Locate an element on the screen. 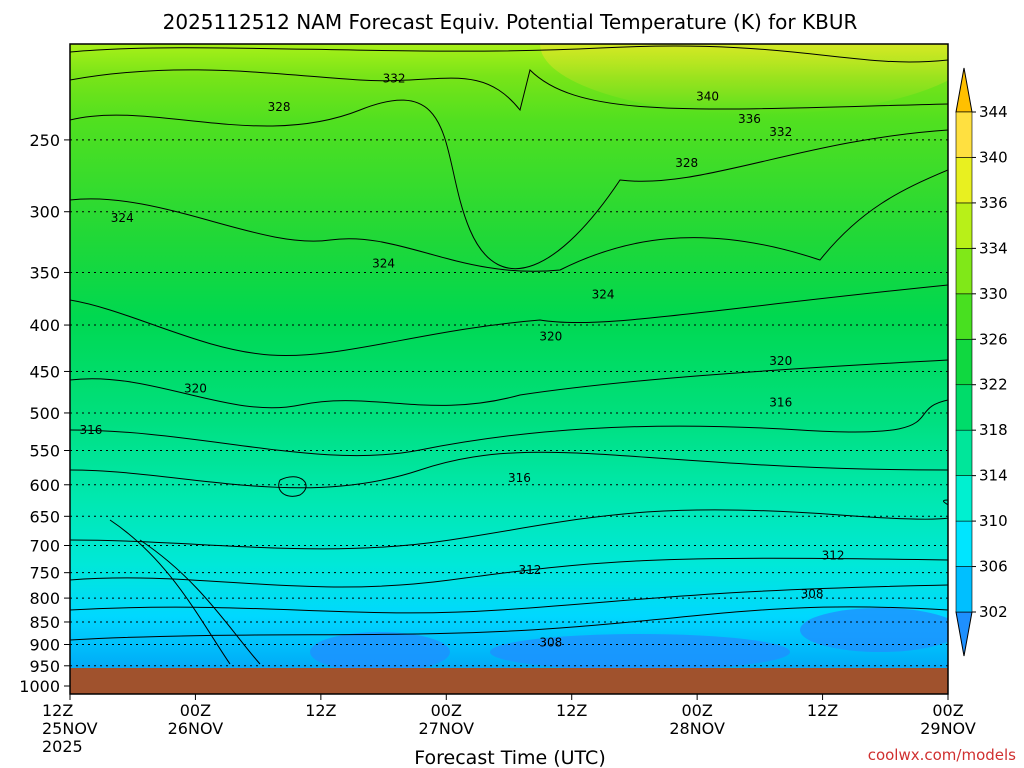 This screenshot has height=768, width=1024. colorbar-label-4: 318 is located at coordinates (993, 430).